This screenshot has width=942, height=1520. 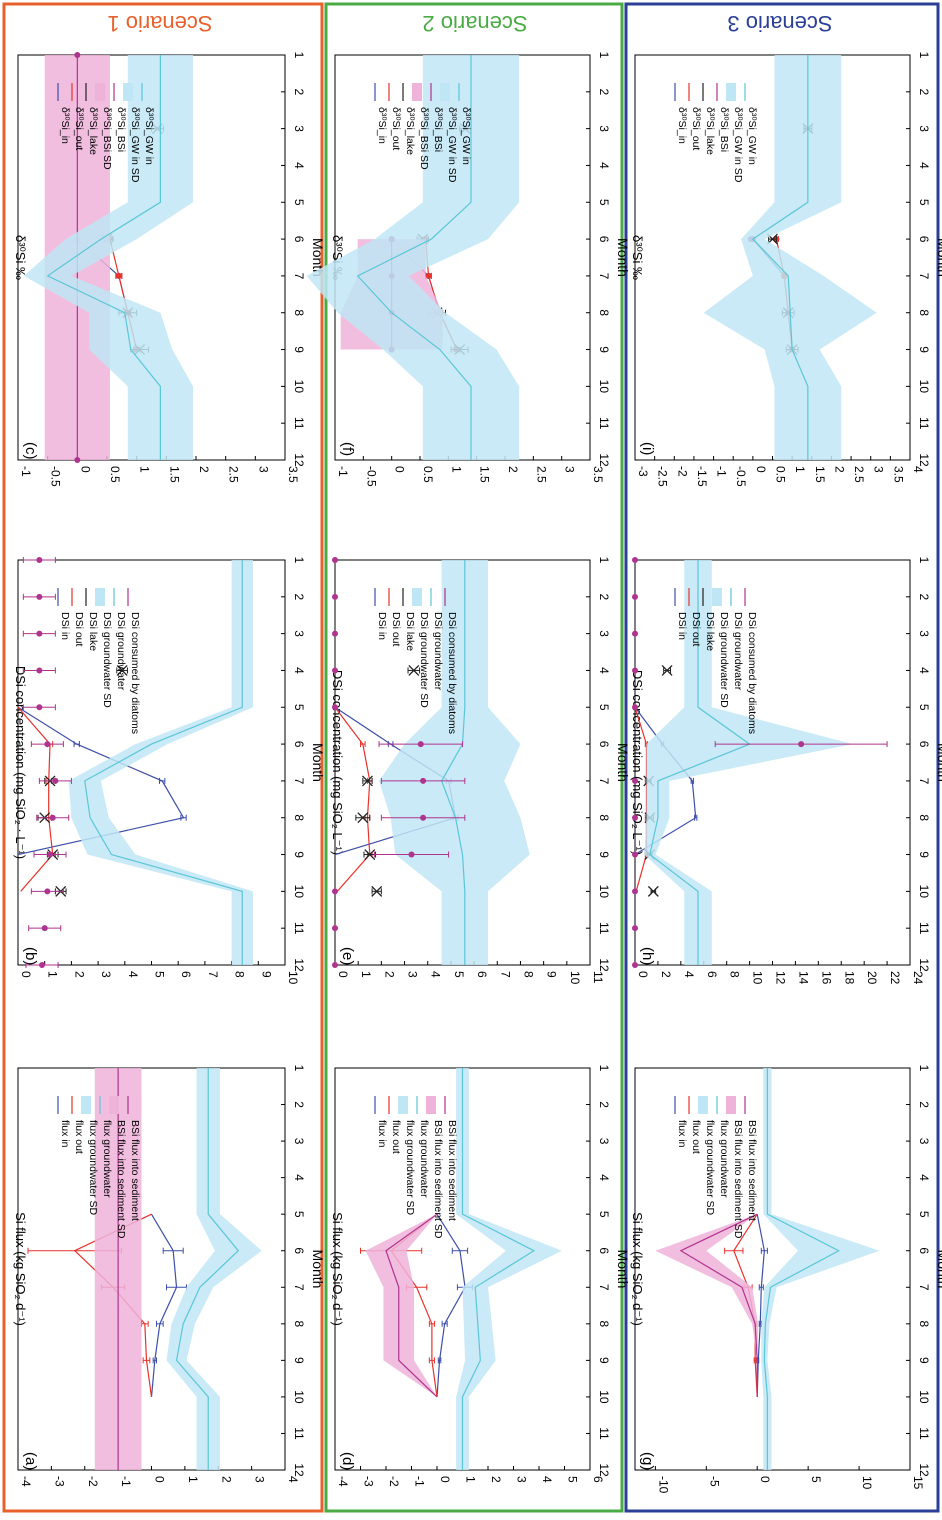 I want to click on month-tick-label: 5, so click(x=604, y=707).